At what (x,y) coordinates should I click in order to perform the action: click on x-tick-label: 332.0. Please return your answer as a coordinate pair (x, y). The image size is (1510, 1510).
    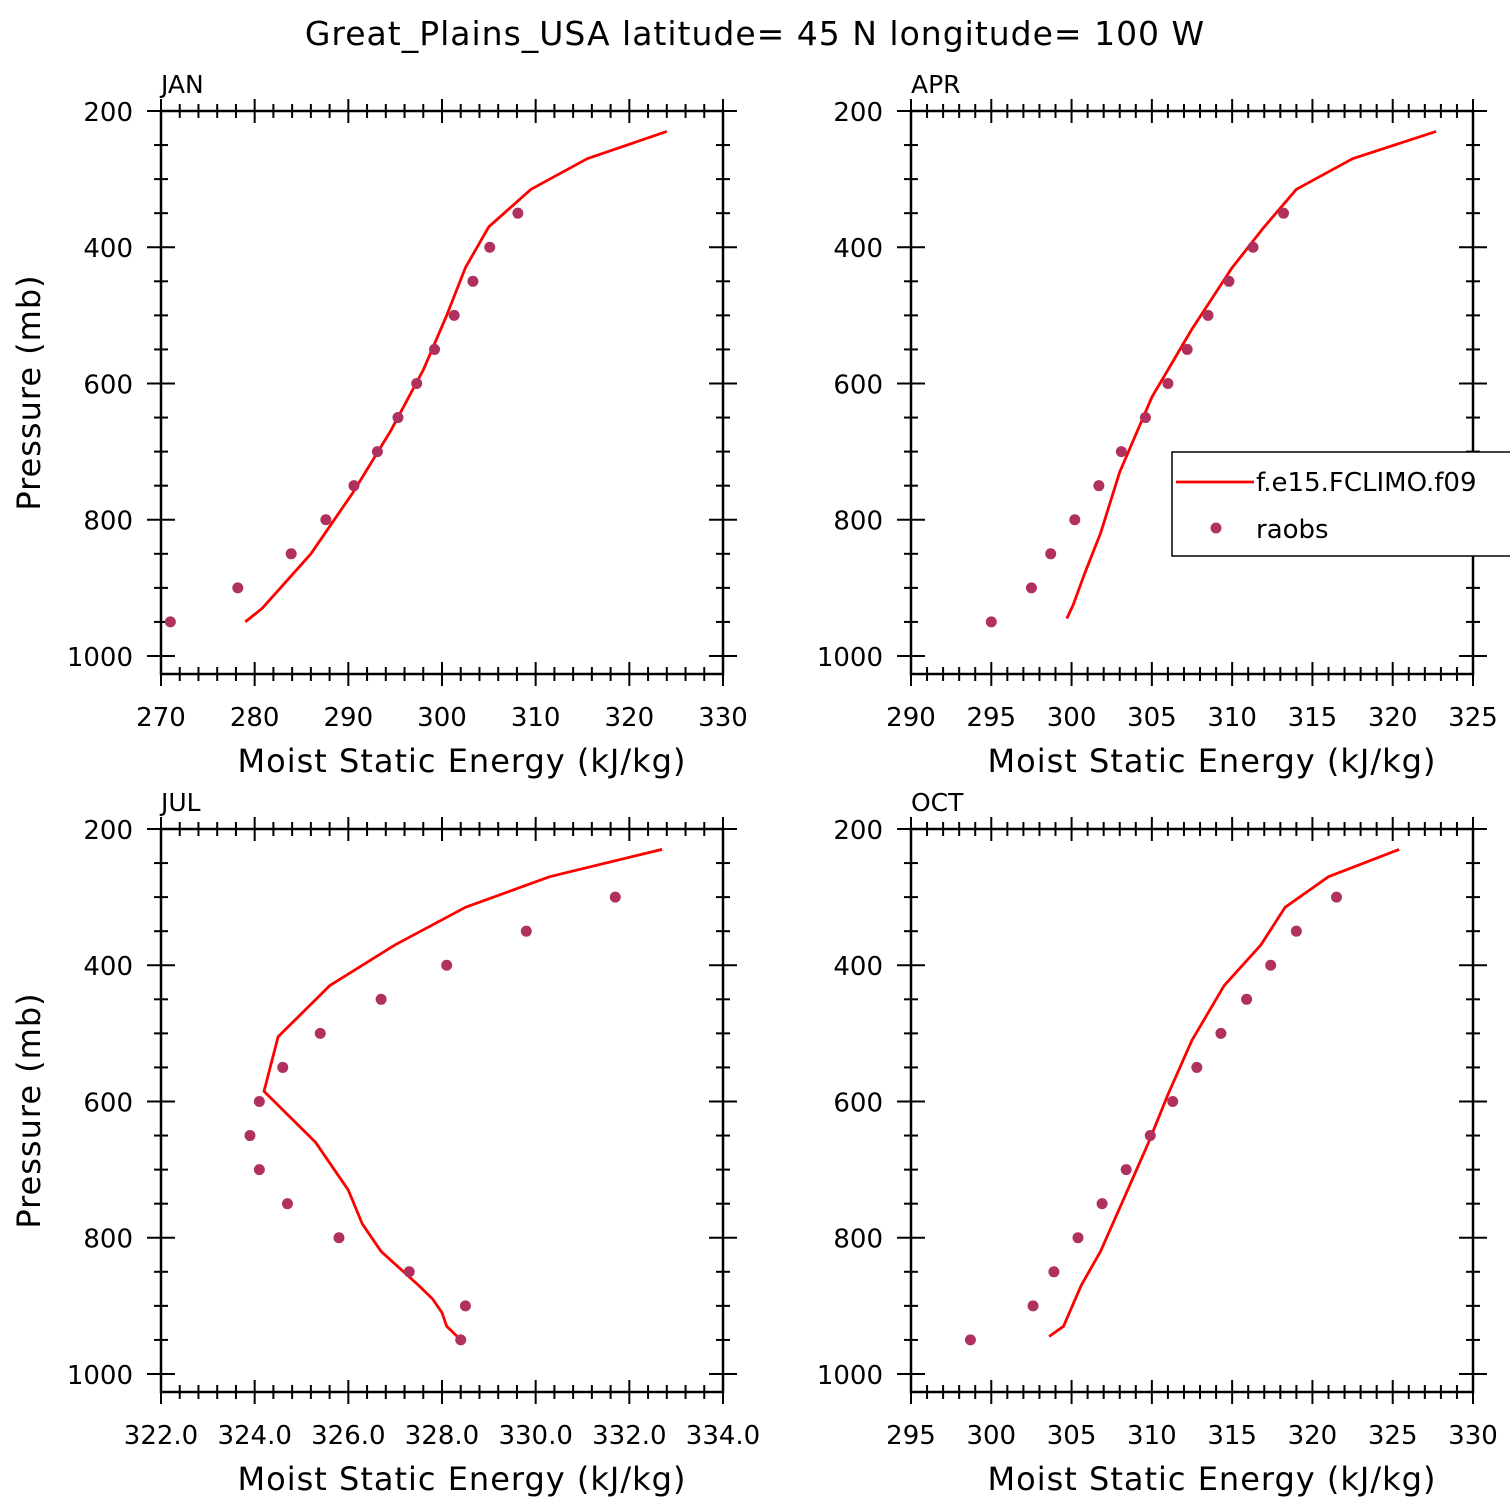
    Looking at the image, I should click on (629, 1436).